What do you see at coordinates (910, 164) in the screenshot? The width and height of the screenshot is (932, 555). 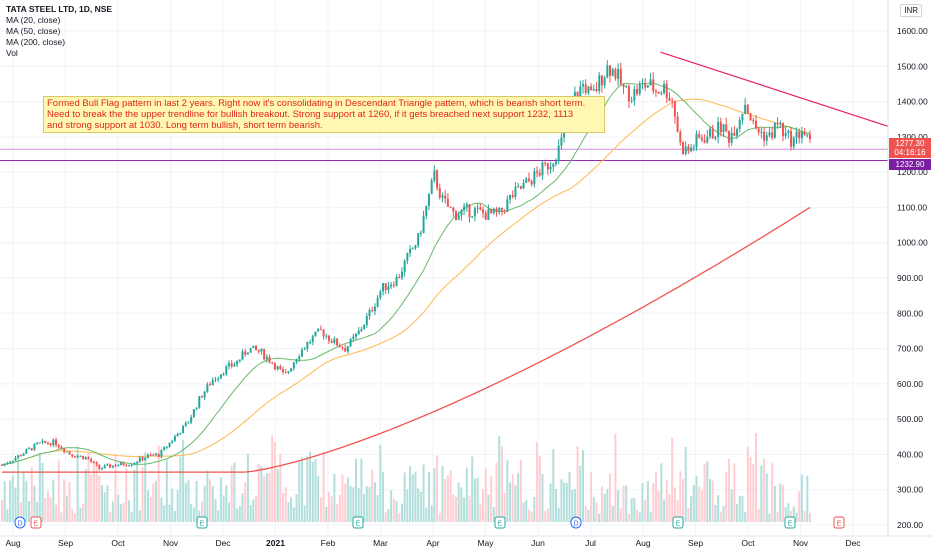 I see `support-price-tag: 1232.90` at bounding box center [910, 164].